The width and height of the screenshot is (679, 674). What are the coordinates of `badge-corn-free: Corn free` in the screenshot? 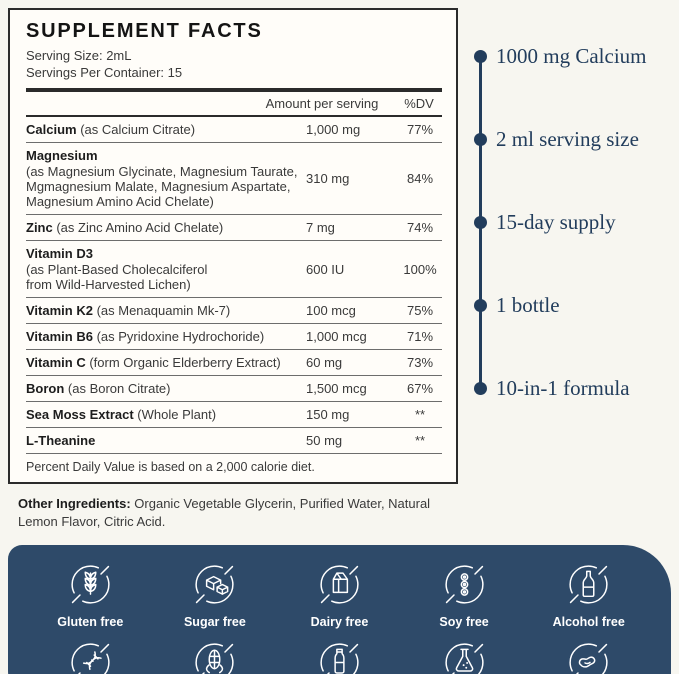 It's located at (215, 655).